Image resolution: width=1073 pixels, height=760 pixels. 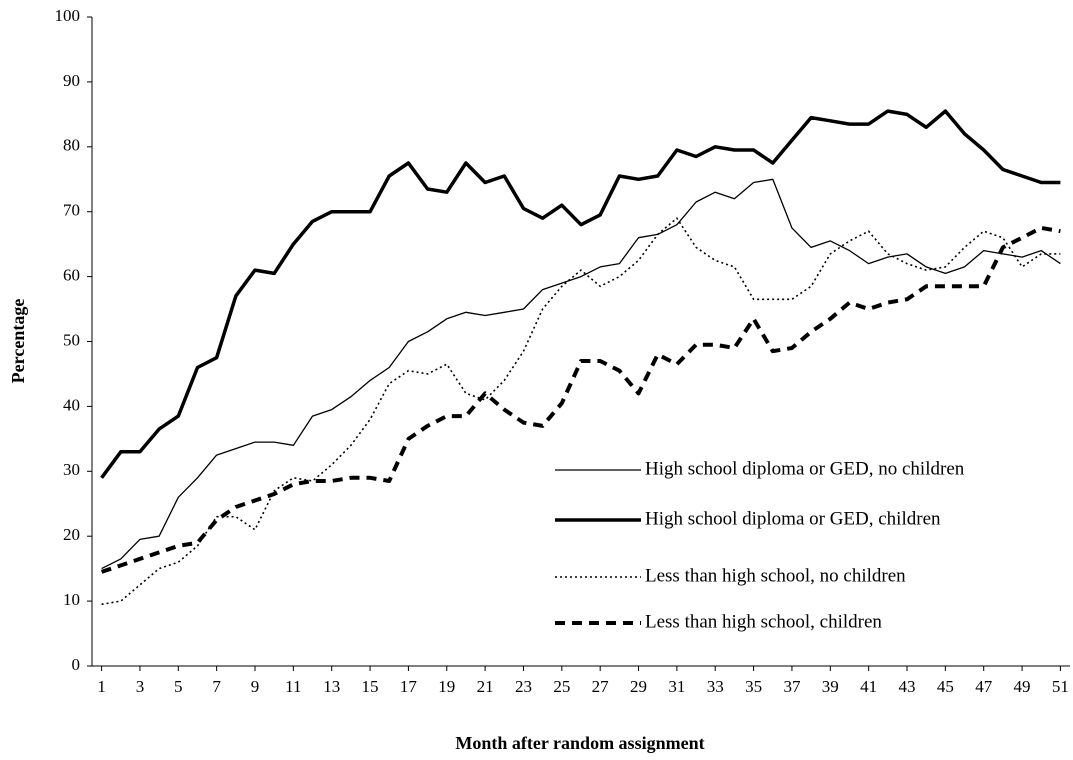 What do you see at coordinates (293, 686) in the screenshot?
I see `x-tick-label: 11` at bounding box center [293, 686].